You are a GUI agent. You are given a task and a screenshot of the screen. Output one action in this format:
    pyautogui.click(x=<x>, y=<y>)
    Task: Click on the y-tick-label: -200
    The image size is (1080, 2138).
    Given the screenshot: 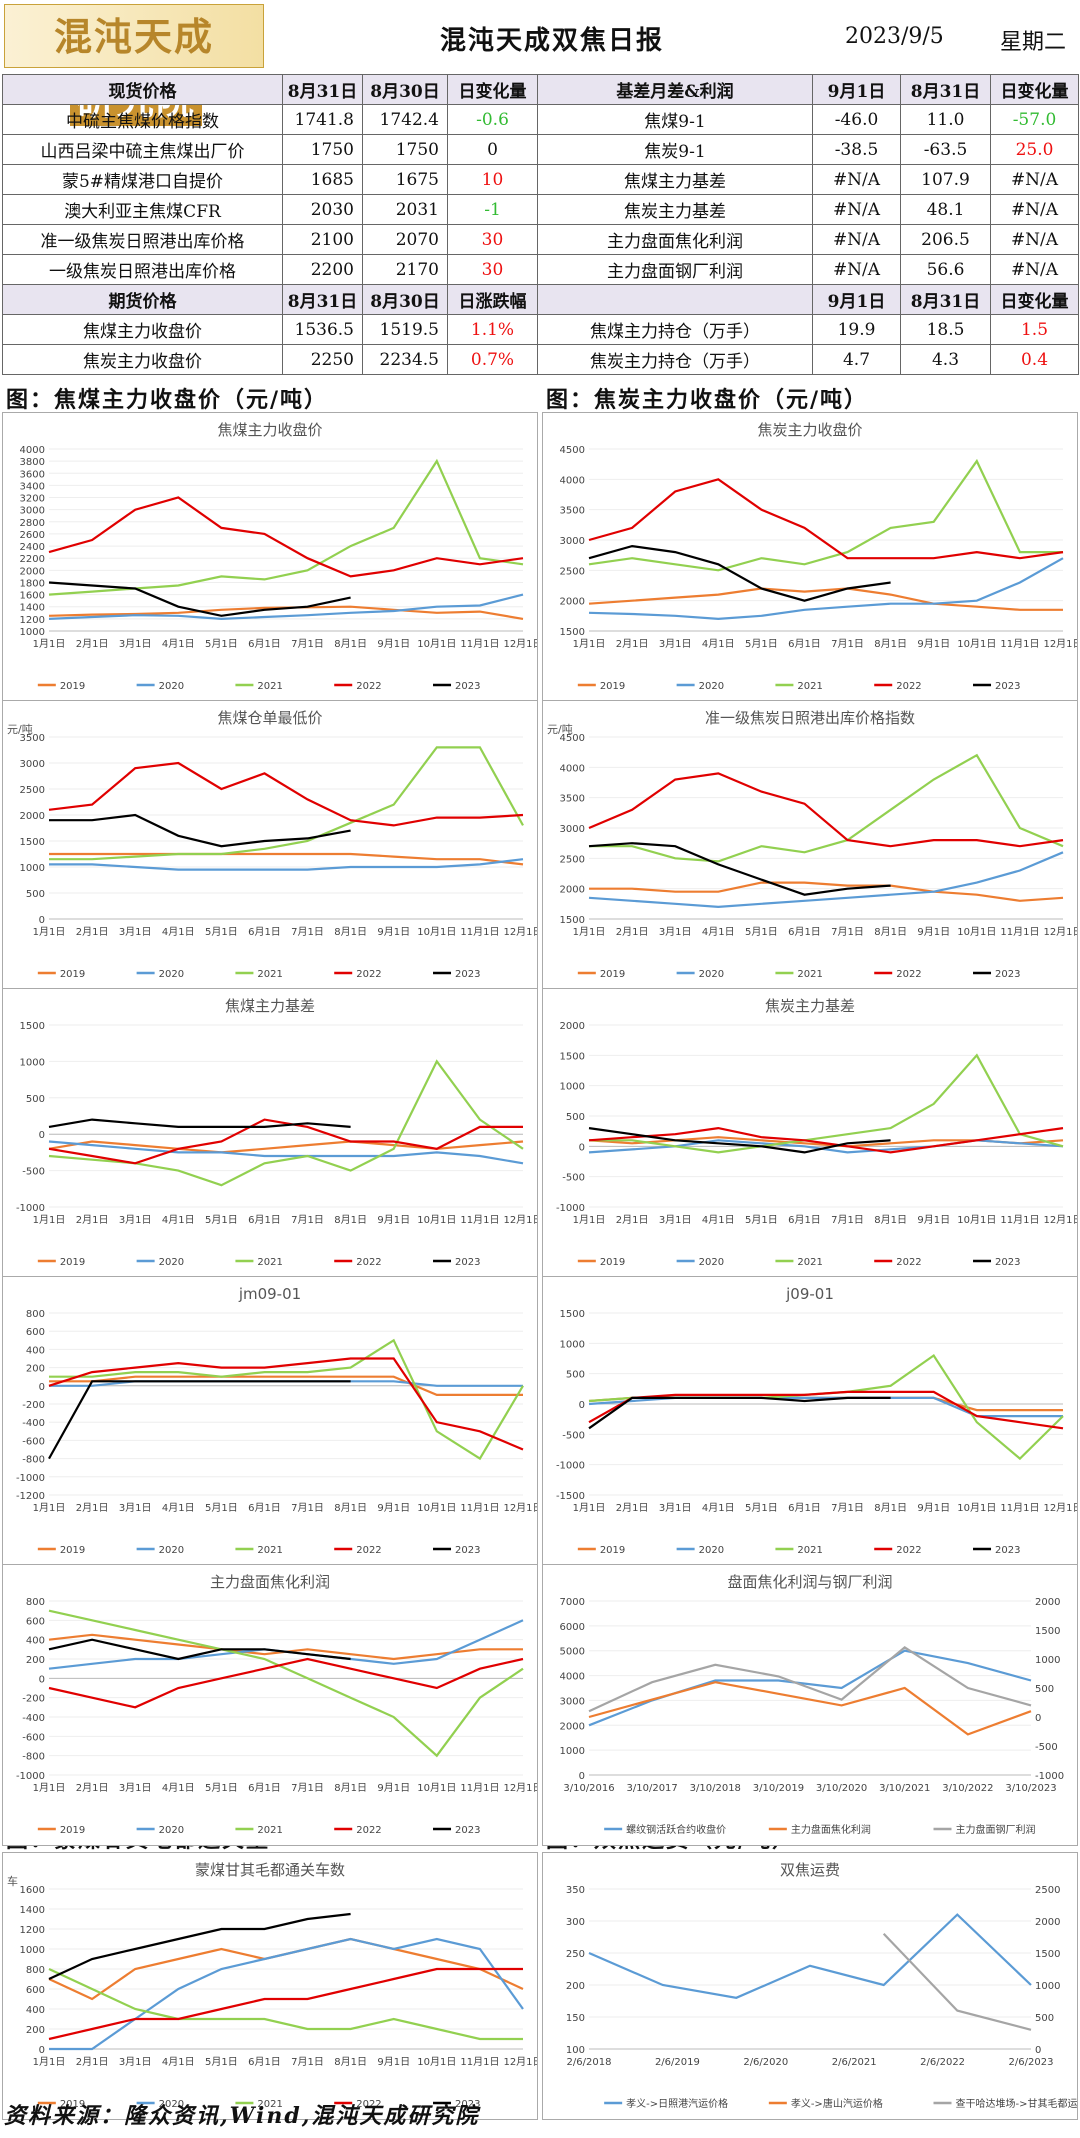 What is the action you would take?
    pyautogui.click(x=33, y=1405)
    